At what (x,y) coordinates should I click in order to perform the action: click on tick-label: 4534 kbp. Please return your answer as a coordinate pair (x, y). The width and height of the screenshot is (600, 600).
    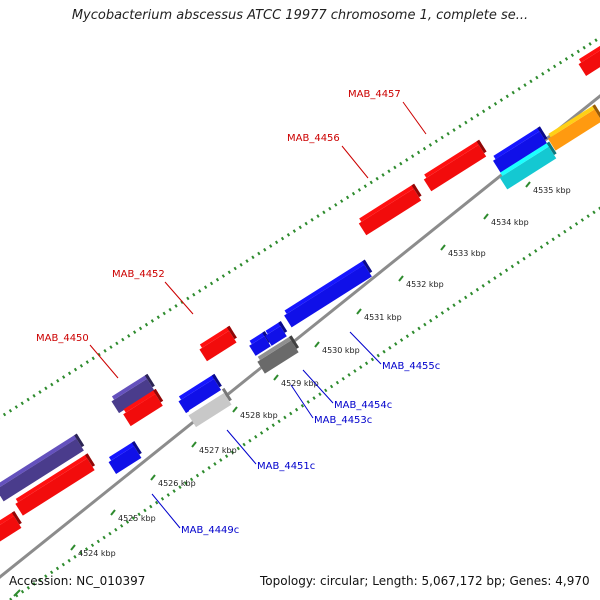
    Looking at the image, I should click on (510, 222).